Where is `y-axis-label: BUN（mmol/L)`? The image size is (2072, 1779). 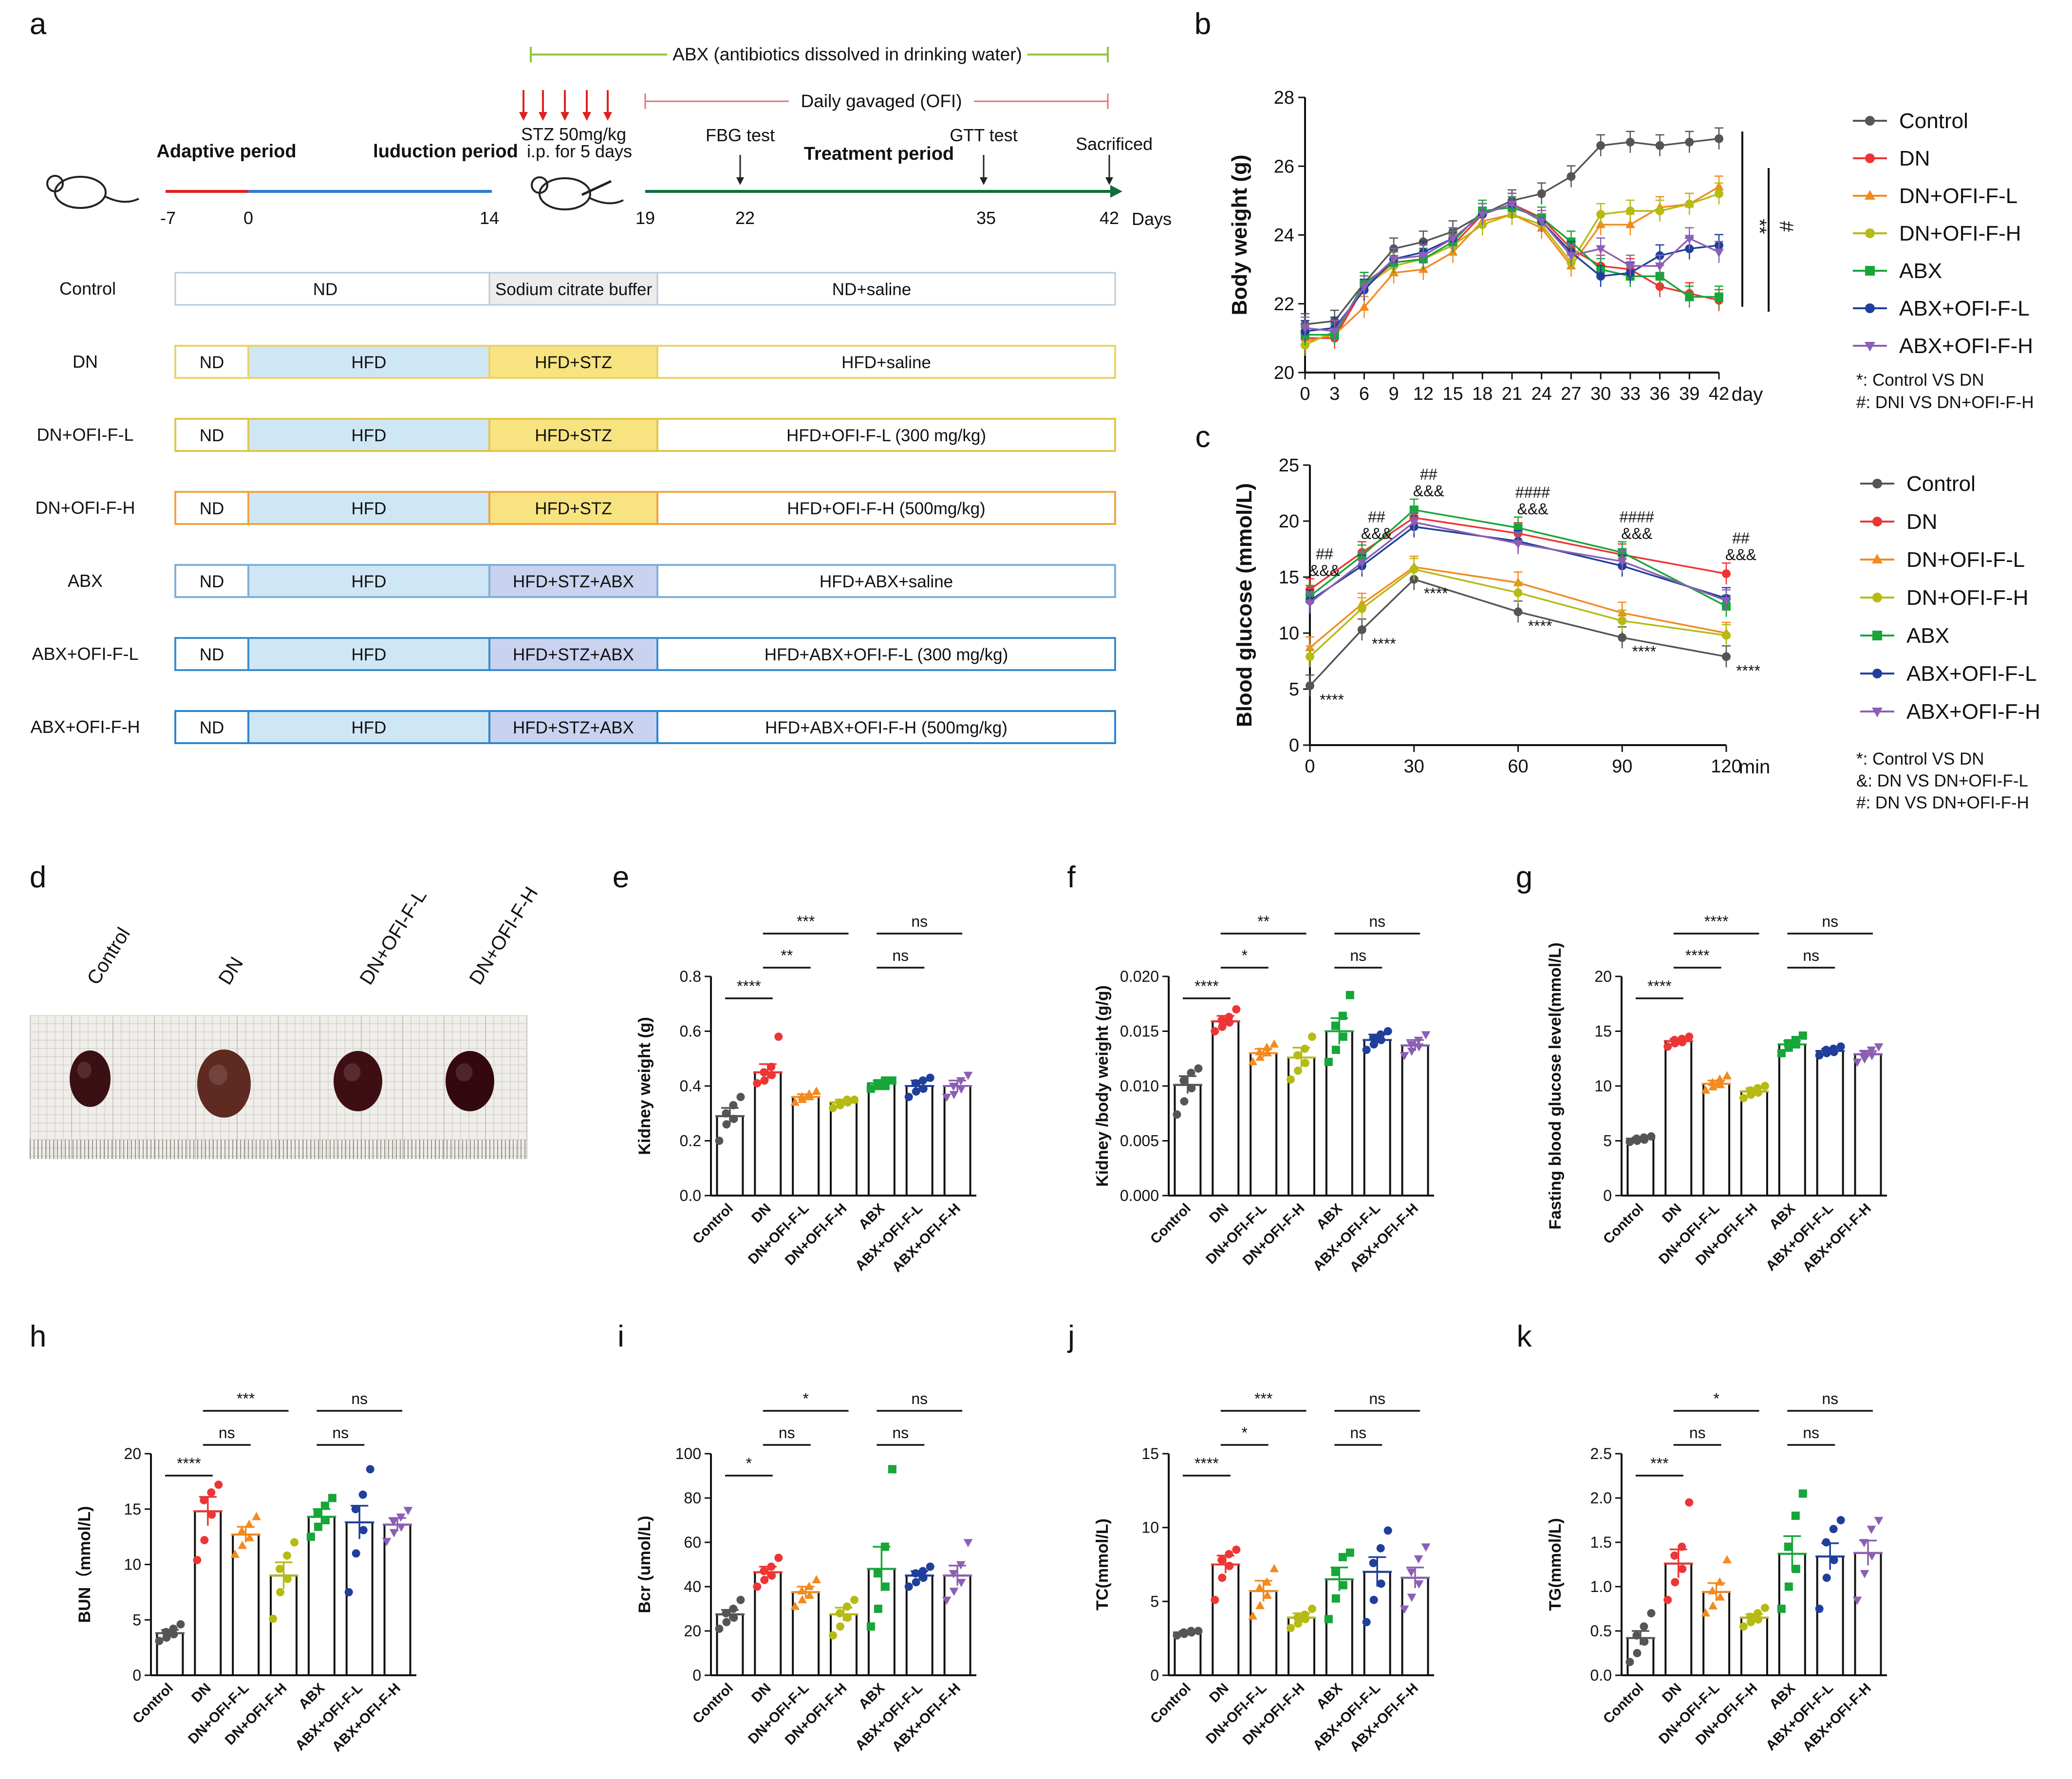 y-axis-label: BUN（mmol/L) is located at coordinates (84, 1565).